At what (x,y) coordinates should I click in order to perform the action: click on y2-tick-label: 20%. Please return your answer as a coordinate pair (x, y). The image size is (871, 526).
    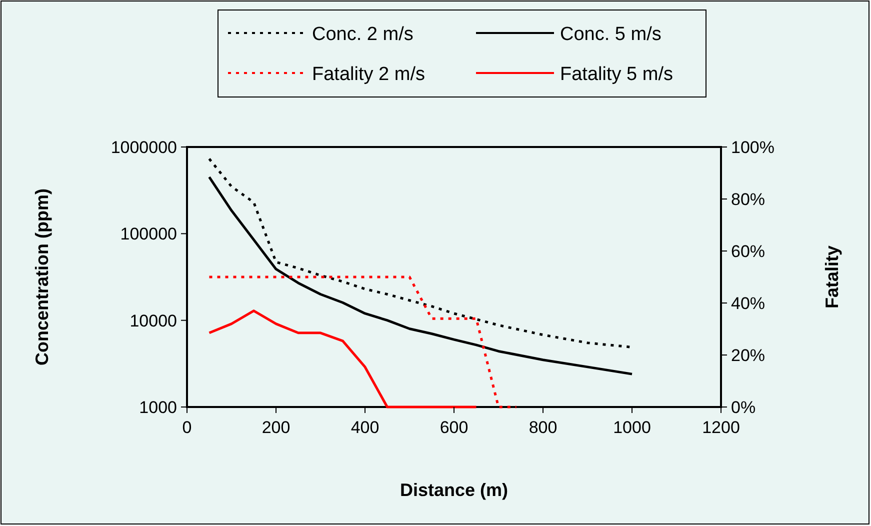
    Looking at the image, I should click on (748, 355).